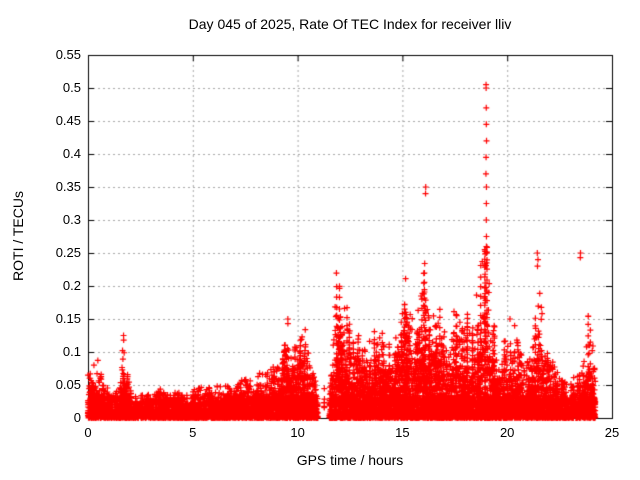  What do you see at coordinates (350, 460) in the screenshot?
I see `x-axis-label: GPS time / hours` at bounding box center [350, 460].